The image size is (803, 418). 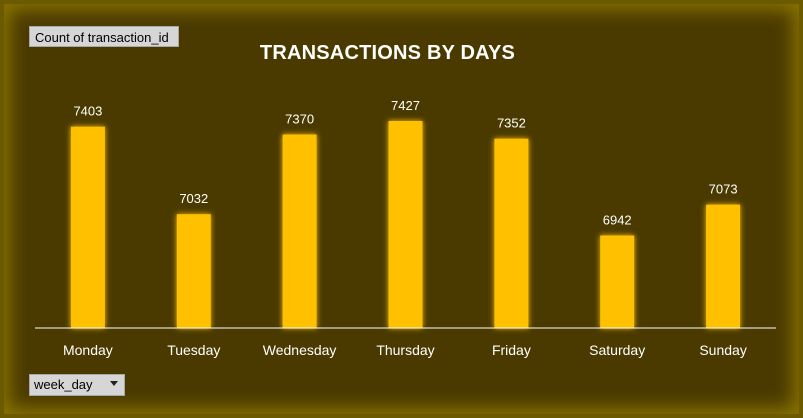 What do you see at coordinates (87, 111) in the screenshot?
I see `data-label-monday: 7403` at bounding box center [87, 111].